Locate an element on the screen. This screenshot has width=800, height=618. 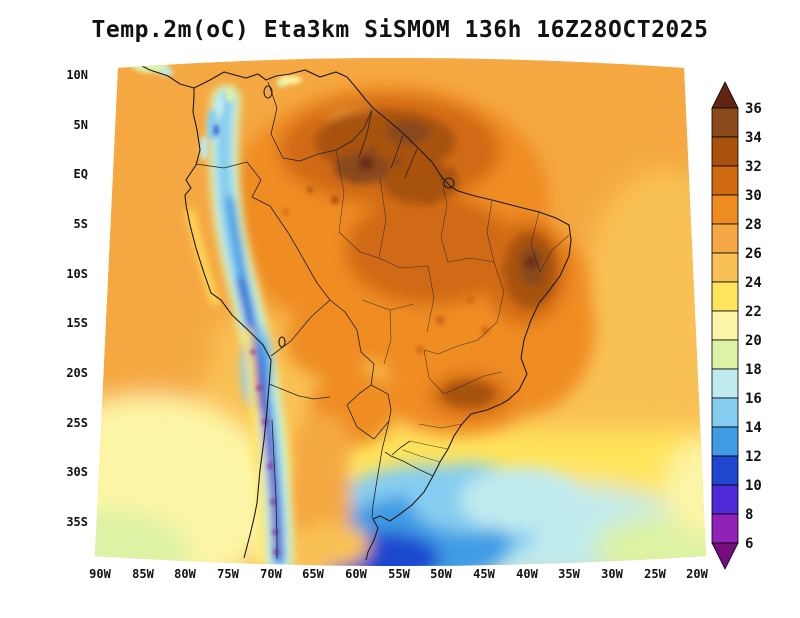
colorbar-label: 8 is located at coordinates (749, 515).